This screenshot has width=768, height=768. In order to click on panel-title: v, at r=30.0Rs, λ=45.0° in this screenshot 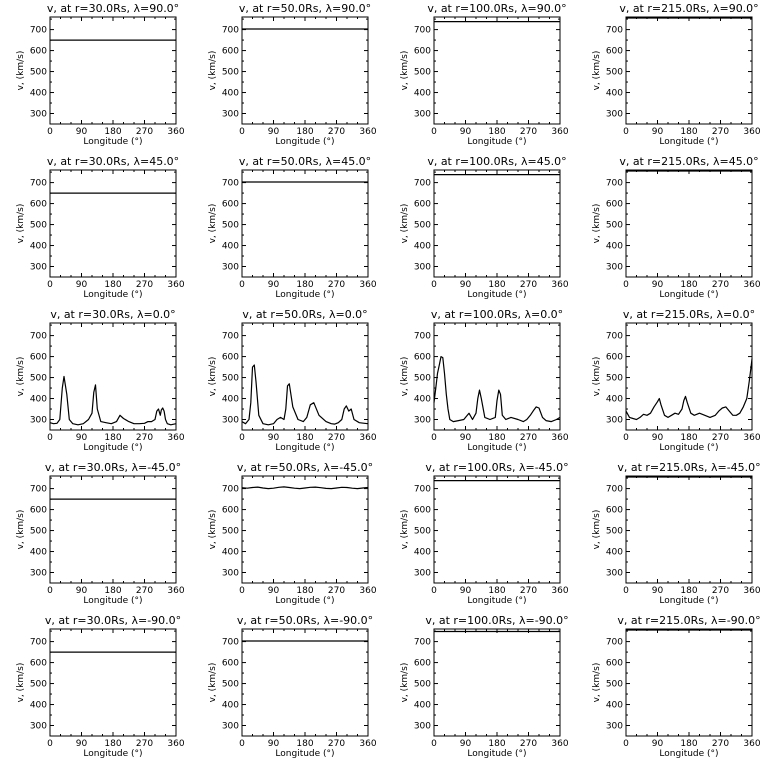, I will do `click(113, 161)`.